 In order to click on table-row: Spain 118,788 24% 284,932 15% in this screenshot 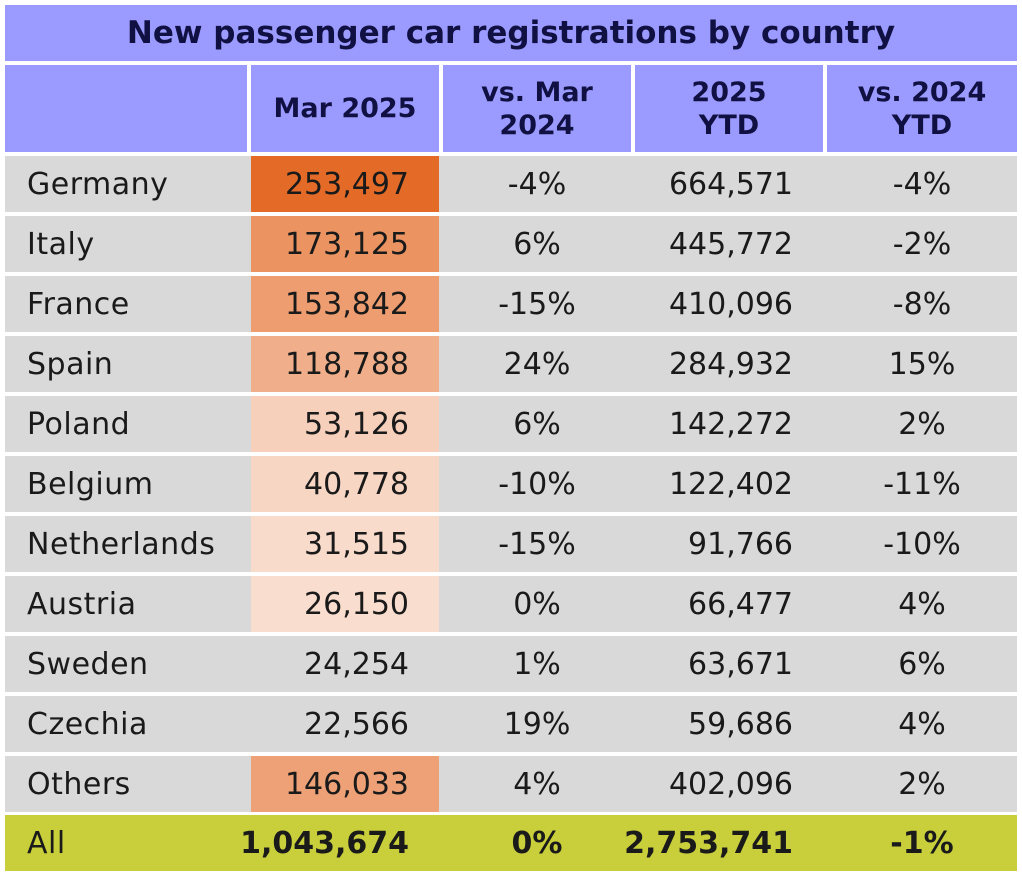, I will do `click(511, 364)`.